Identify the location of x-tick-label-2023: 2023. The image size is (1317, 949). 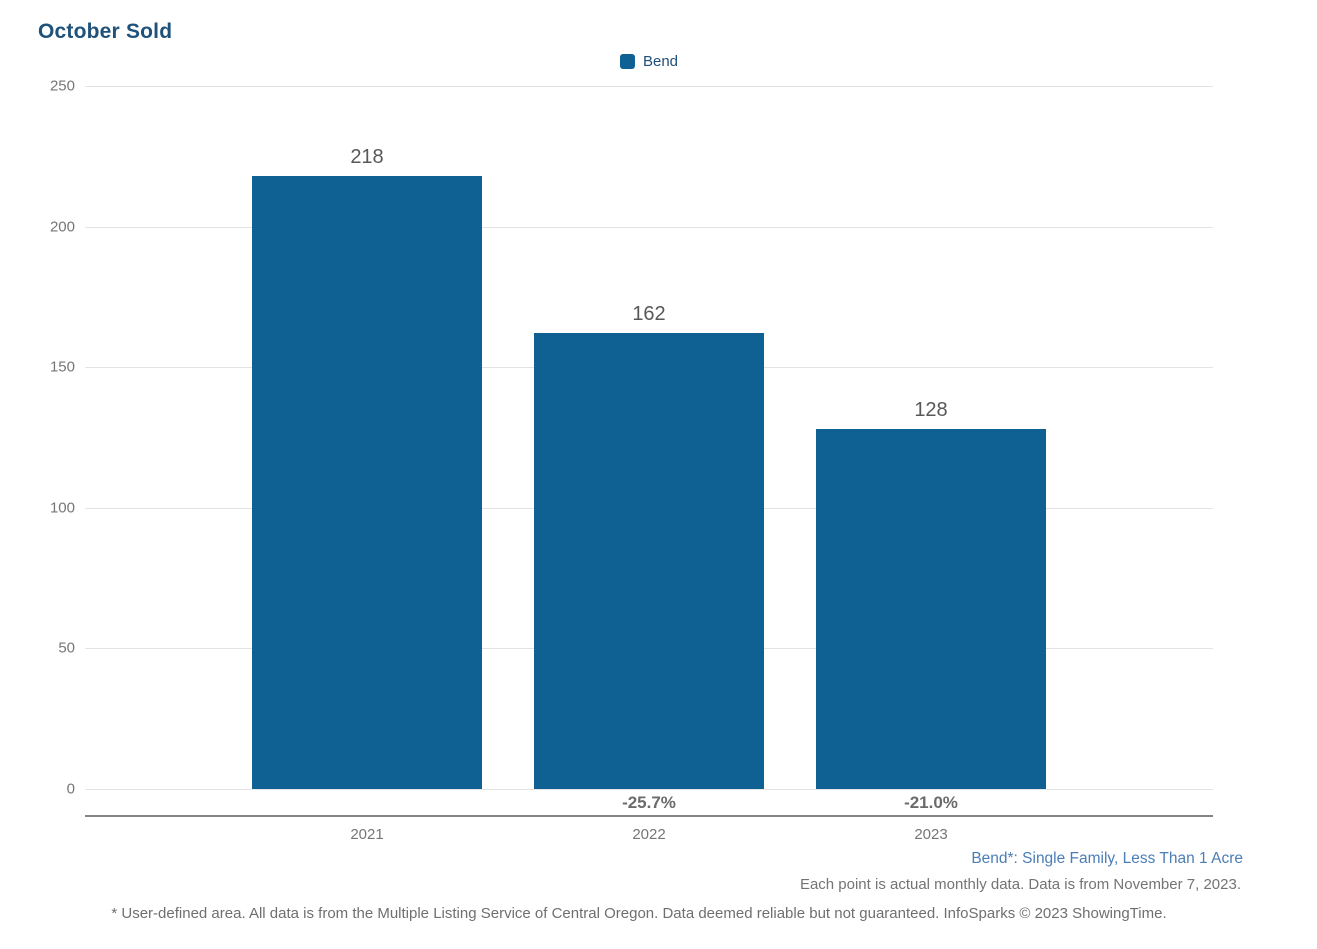
(931, 834).